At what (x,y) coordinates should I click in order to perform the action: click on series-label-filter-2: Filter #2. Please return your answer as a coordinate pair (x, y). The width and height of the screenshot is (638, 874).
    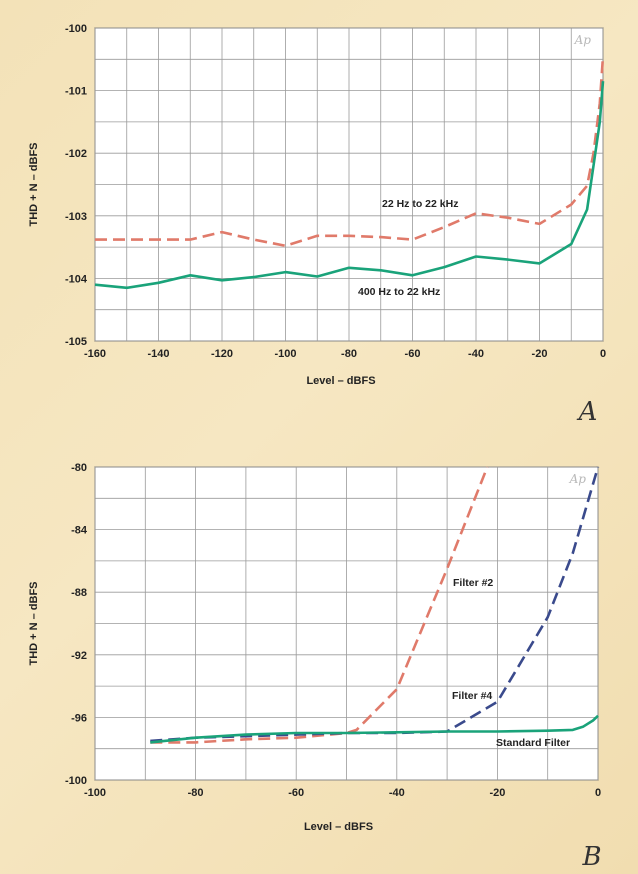
    Looking at the image, I should click on (473, 583).